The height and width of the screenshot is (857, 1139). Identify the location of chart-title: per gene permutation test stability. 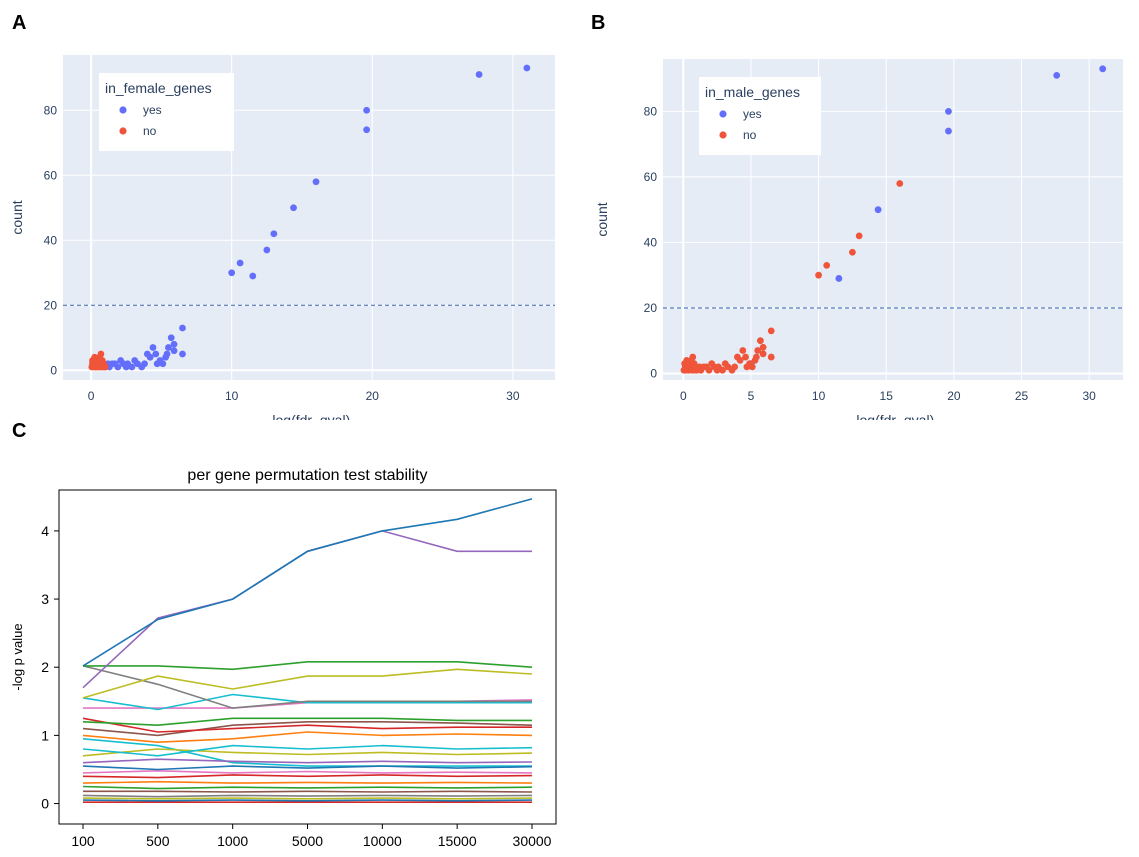
(307, 475).